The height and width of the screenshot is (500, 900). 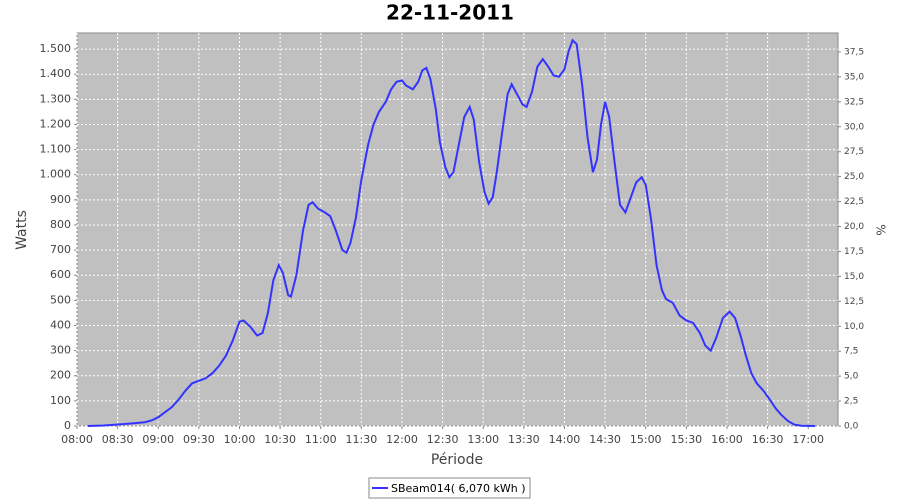 I want to click on legend-box, so click(x=449, y=488).